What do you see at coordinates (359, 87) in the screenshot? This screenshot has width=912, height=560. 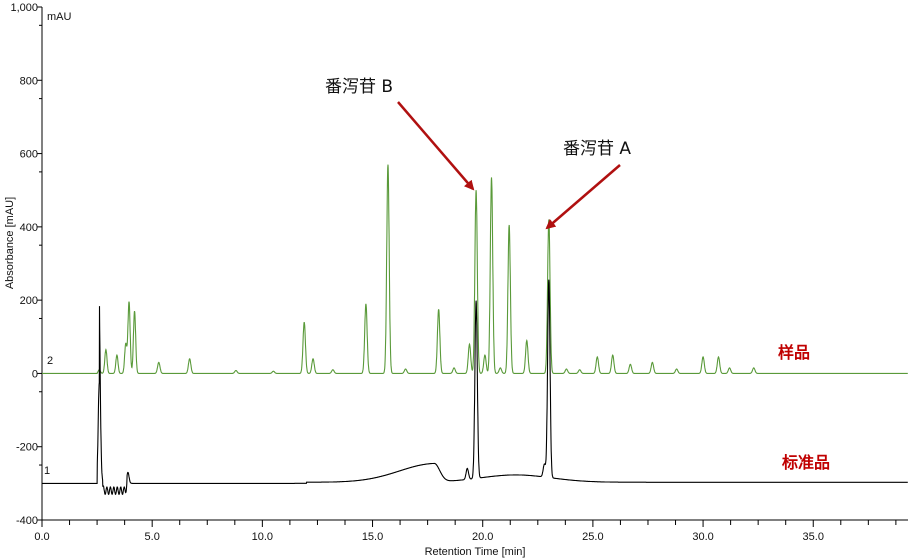 I see `annotation-sennoside-b: 番泻苷 B` at bounding box center [359, 87].